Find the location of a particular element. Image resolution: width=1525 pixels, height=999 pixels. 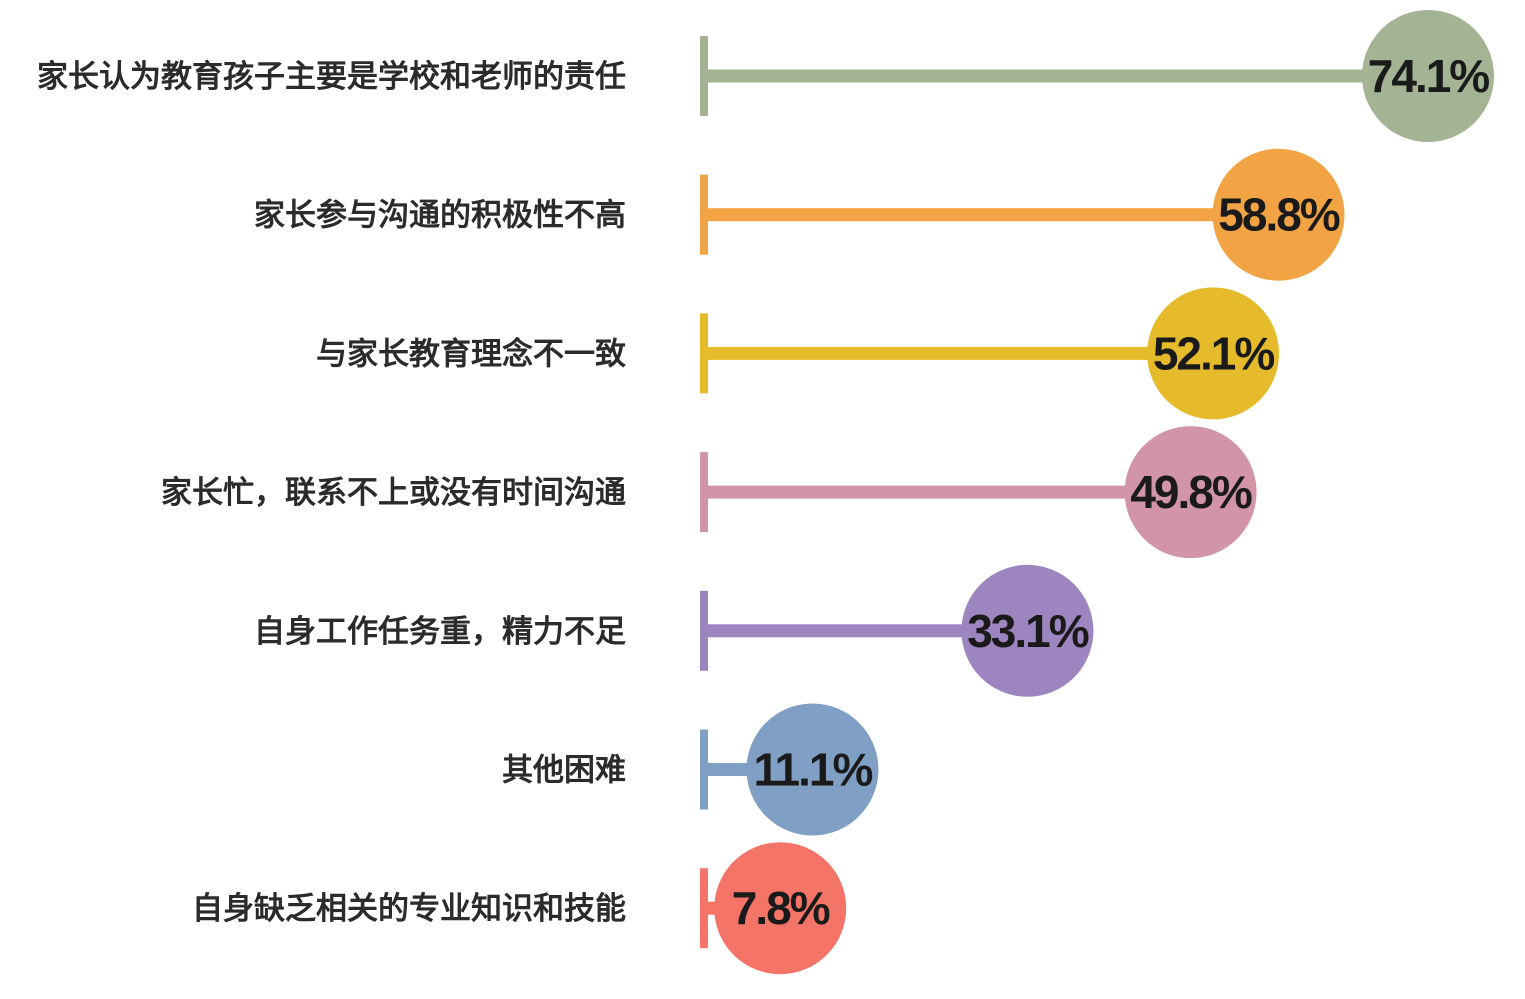

value-label: 52.1% is located at coordinates (1214, 353).